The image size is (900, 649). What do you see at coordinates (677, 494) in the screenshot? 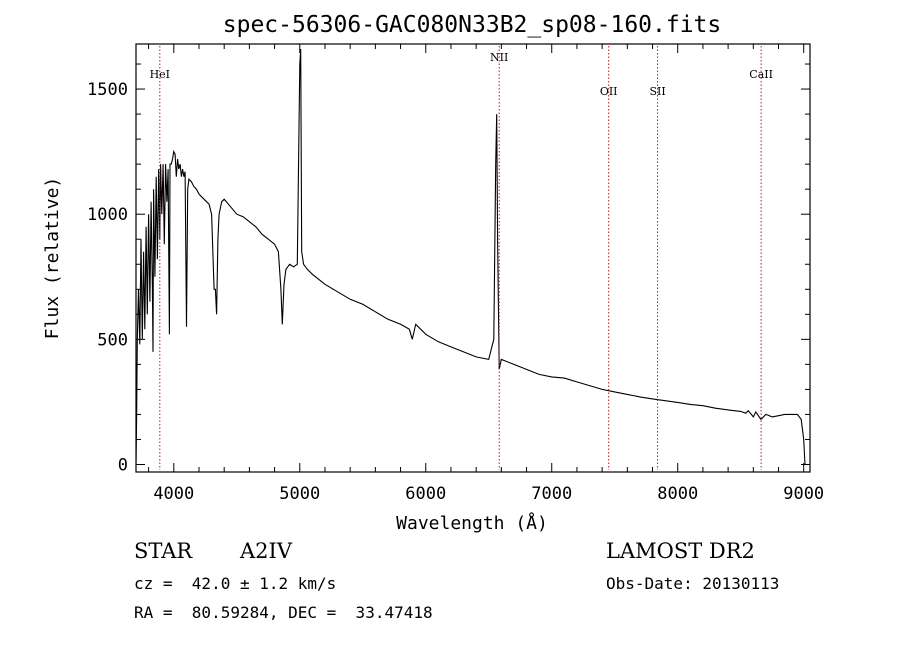
I see `x-tick-label: 8000` at bounding box center [677, 494].